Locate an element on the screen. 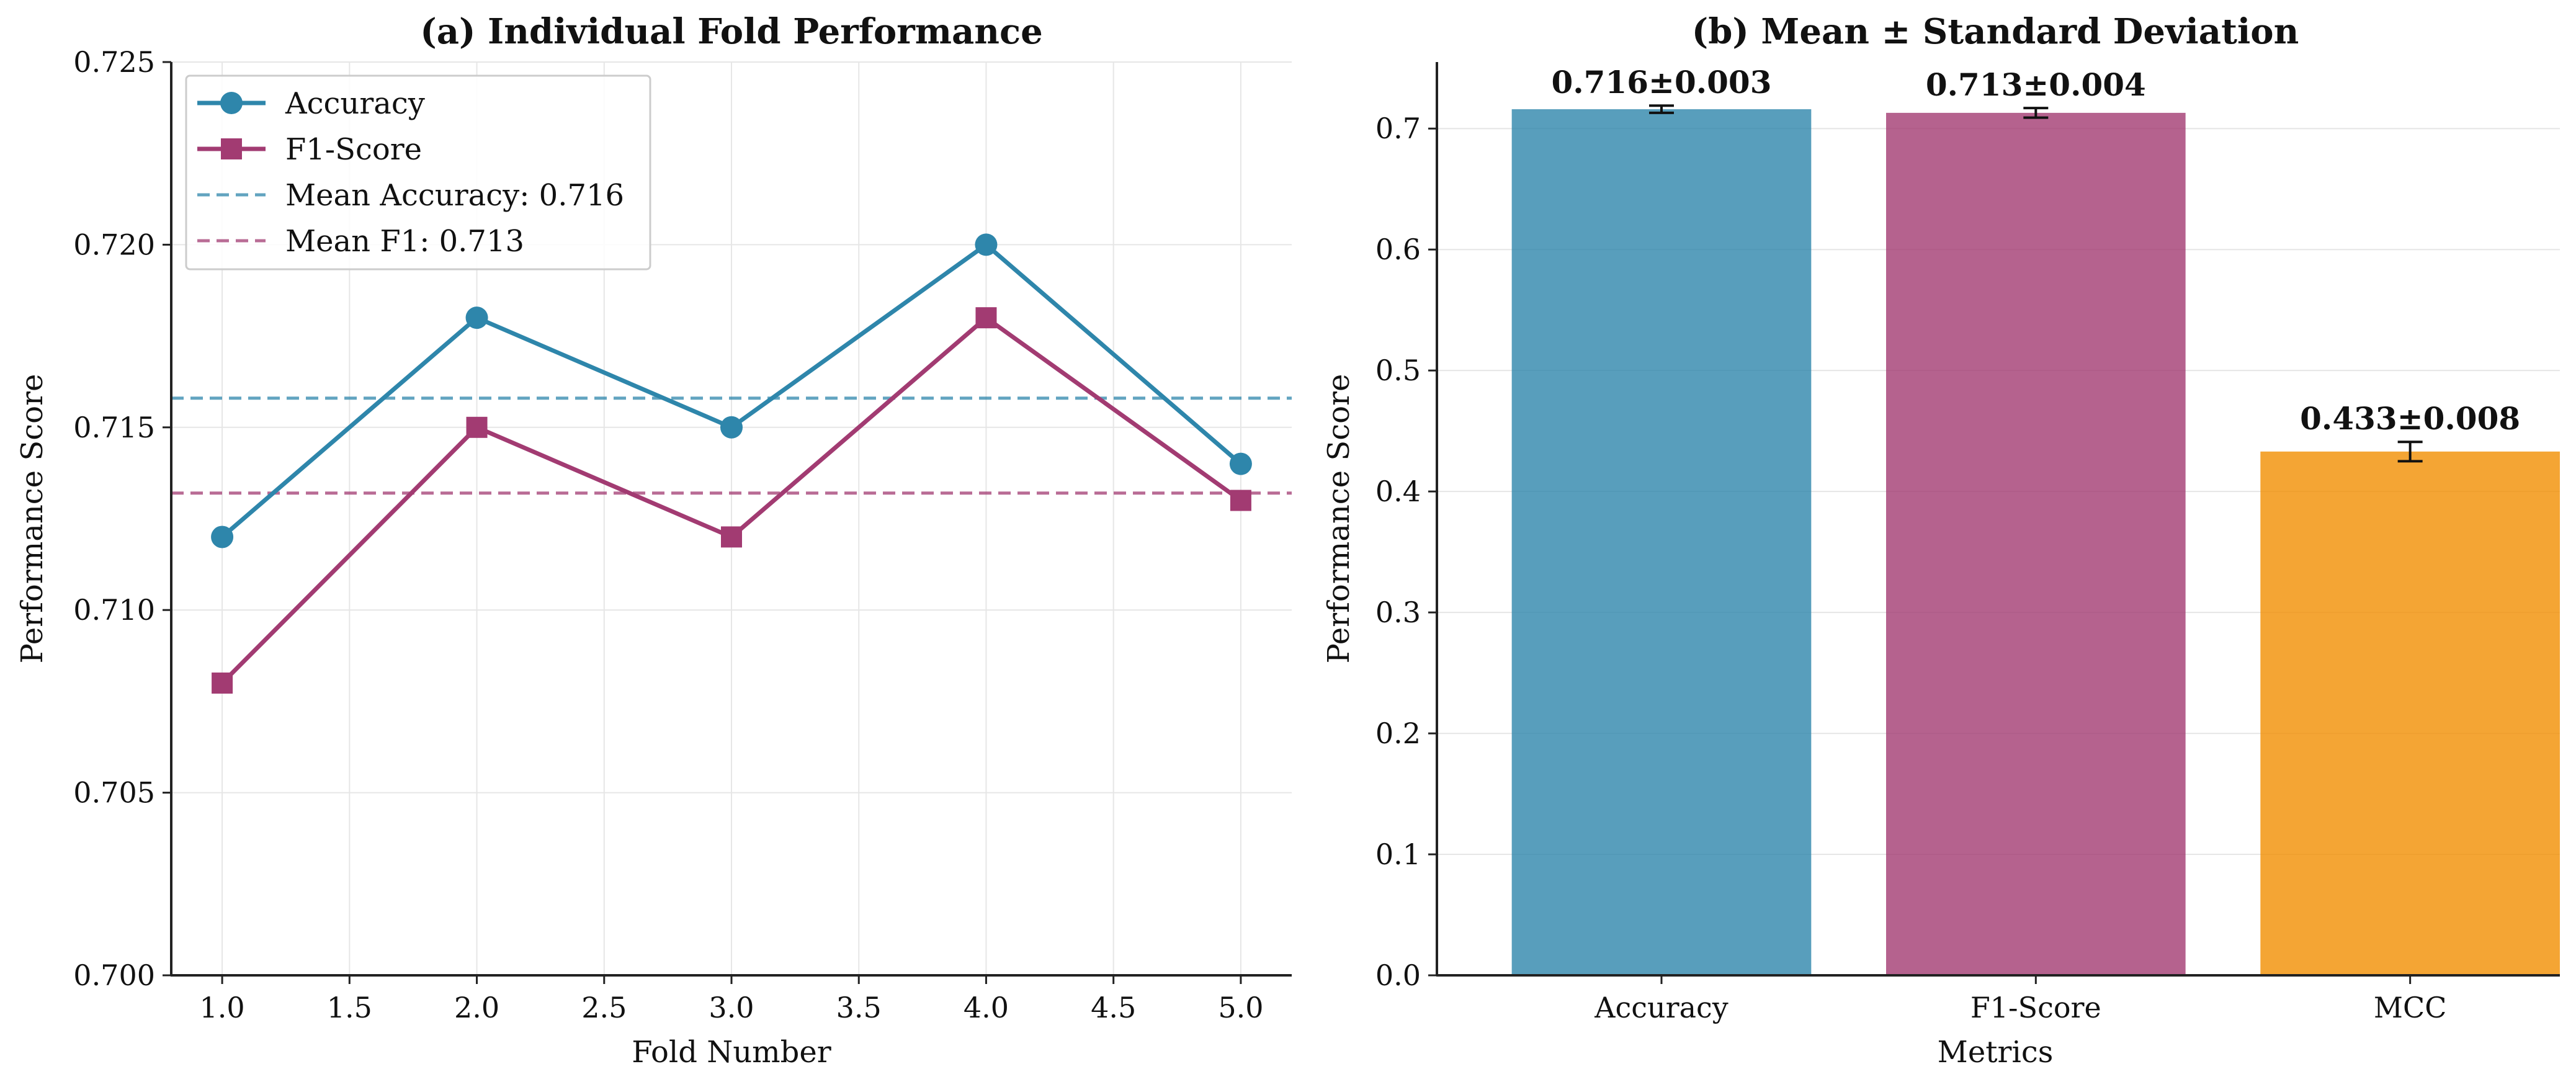 This screenshot has width=2576, height=1087. y-tick-label: 0.1 is located at coordinates (1398, 854).